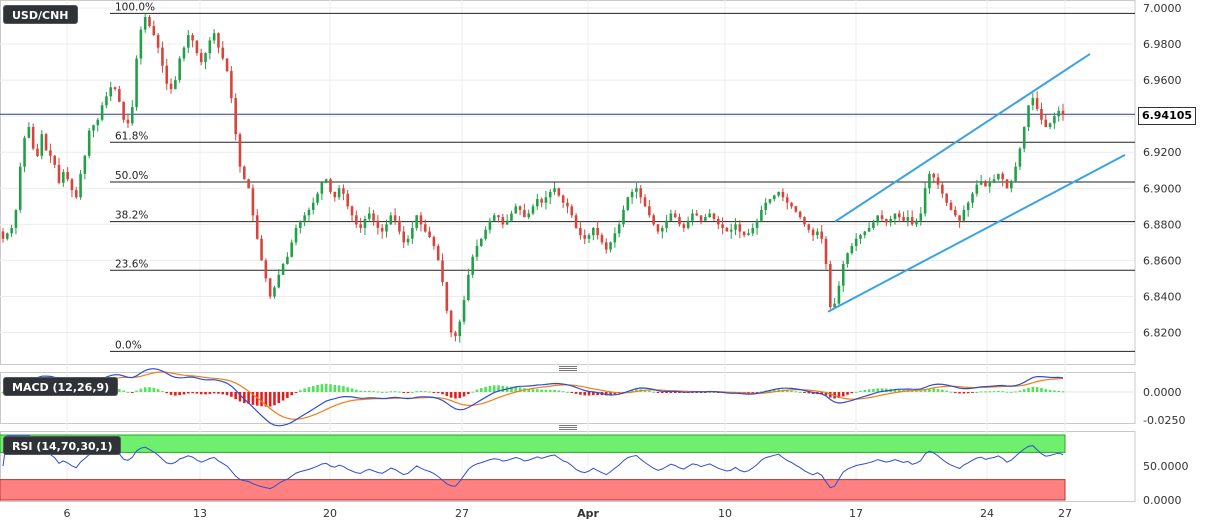 This screenshot has width=1207, height=526. I want to click on rsi-oversold-zone, so click(533, 490).